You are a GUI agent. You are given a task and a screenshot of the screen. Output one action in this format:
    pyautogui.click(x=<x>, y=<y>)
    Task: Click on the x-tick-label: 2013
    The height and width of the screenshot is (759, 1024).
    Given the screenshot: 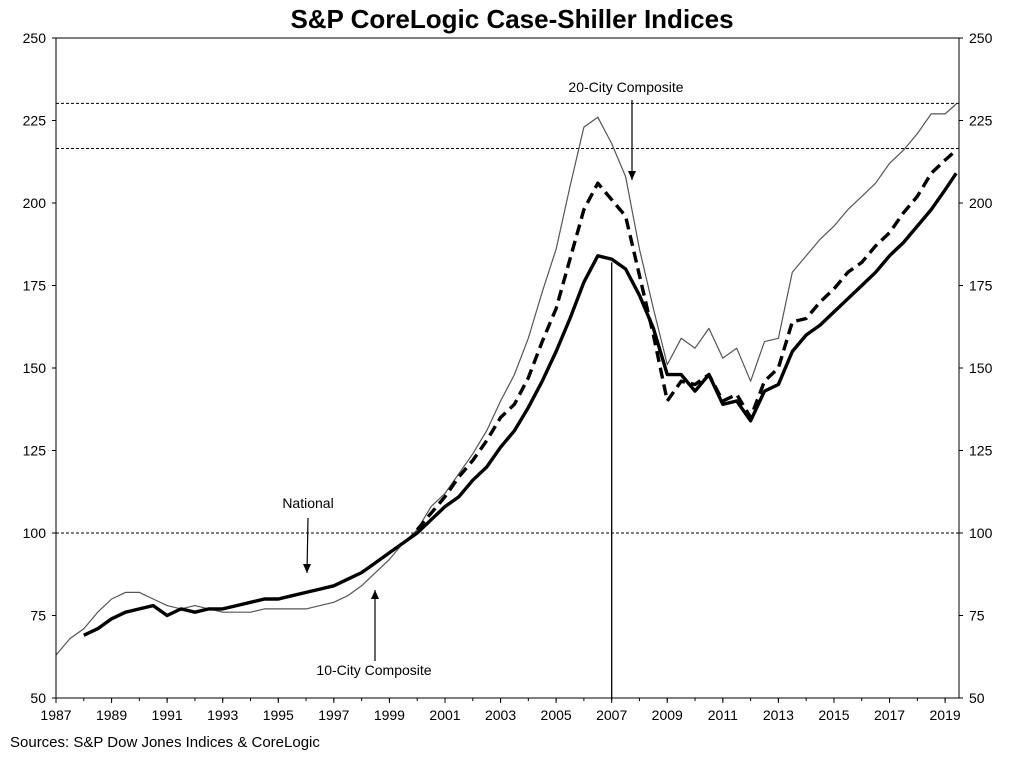 What is the action you would take?
    pyautogui.click(x=778, y=715)
    